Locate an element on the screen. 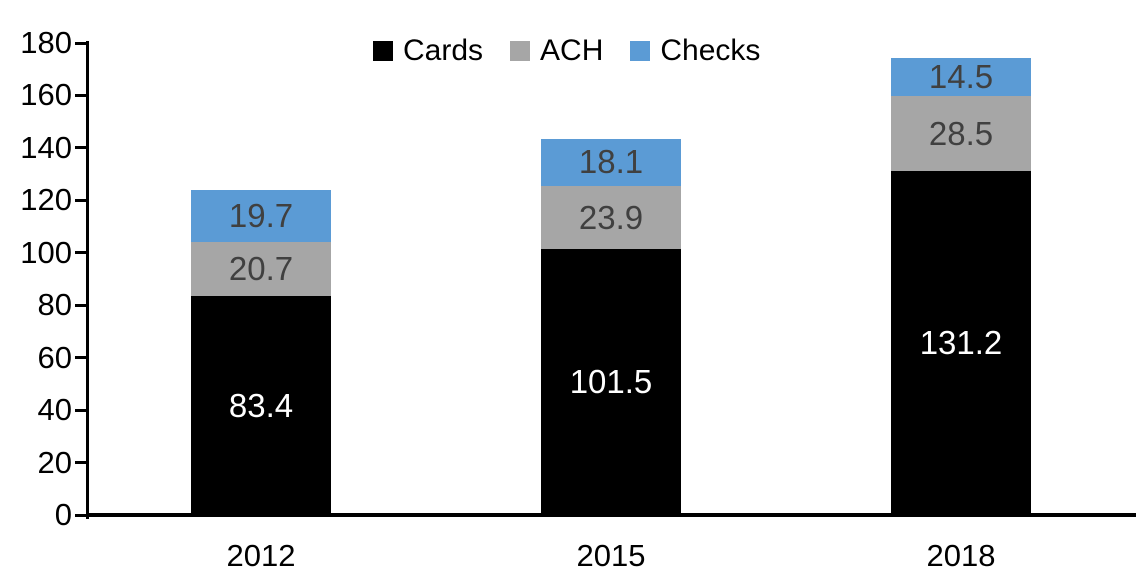 The width and height of the screenshot is (1136, 588). data-label: 101.5 is located at coordinates (611, 381).